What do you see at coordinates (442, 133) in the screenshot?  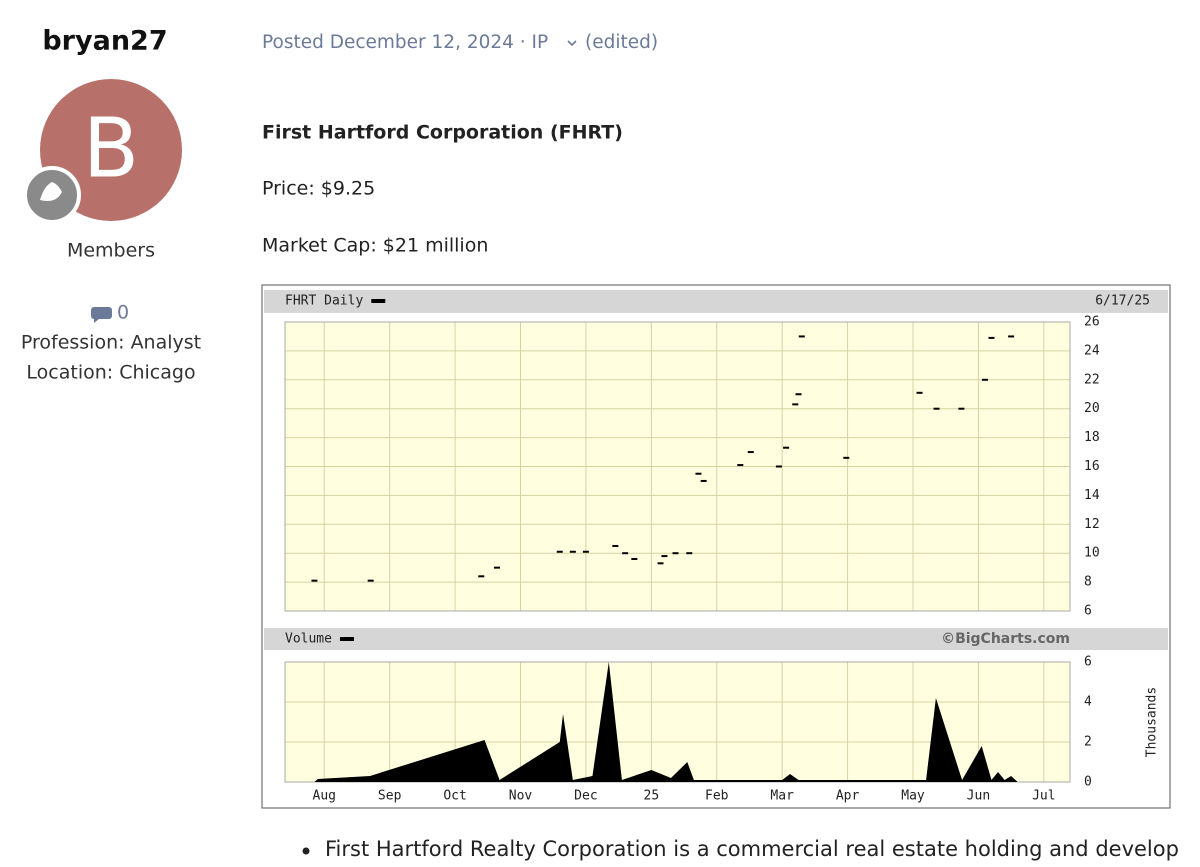 I see `heading: First Hartford Corporation (FHRT)` at bounding box center [442, 133].